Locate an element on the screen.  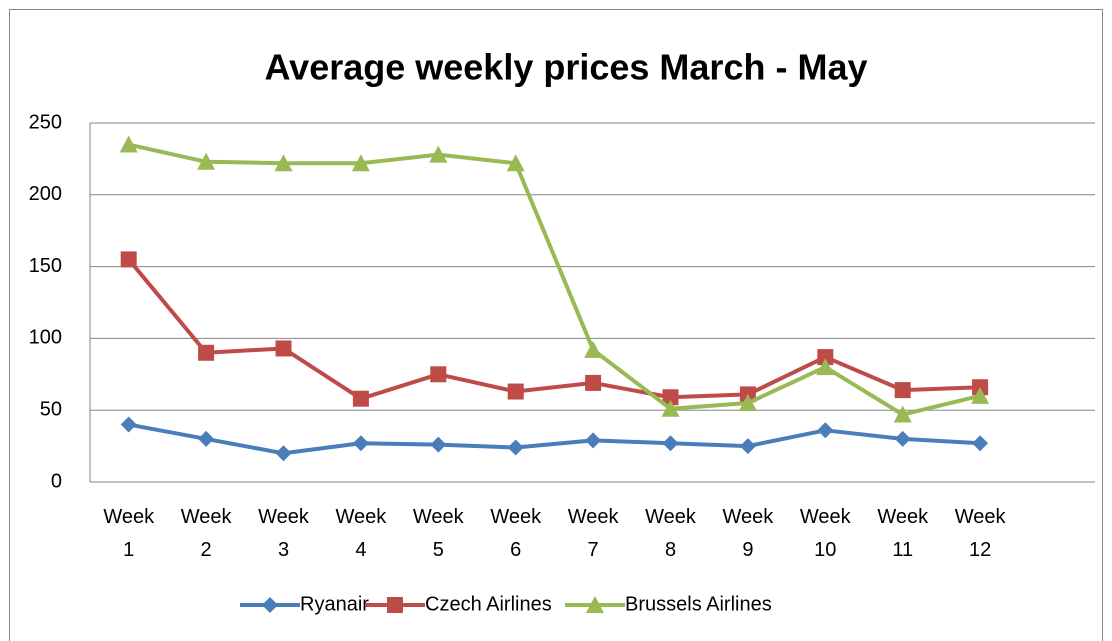
y-tick-label: 250 is located at coordinates (45, 122).